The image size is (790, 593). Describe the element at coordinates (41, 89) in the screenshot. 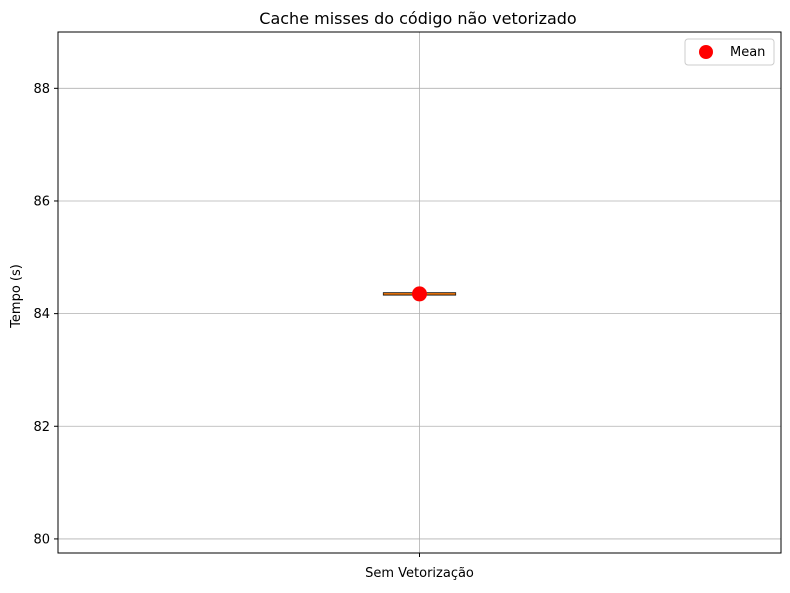

I see `y-tick-label: 88` at that location.